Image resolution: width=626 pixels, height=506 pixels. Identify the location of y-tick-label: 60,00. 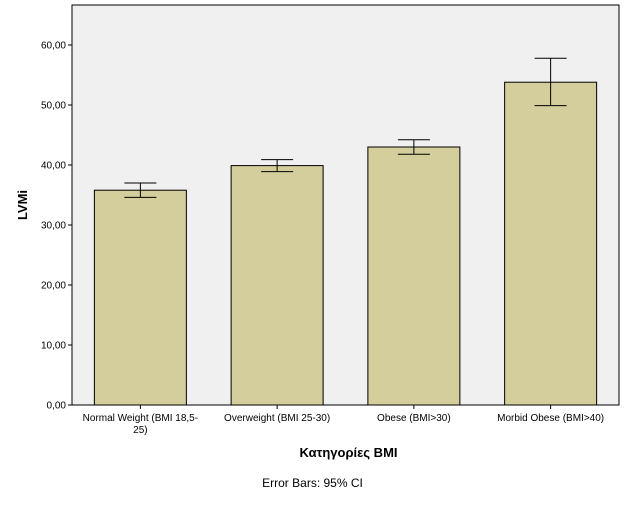
(53, 46).